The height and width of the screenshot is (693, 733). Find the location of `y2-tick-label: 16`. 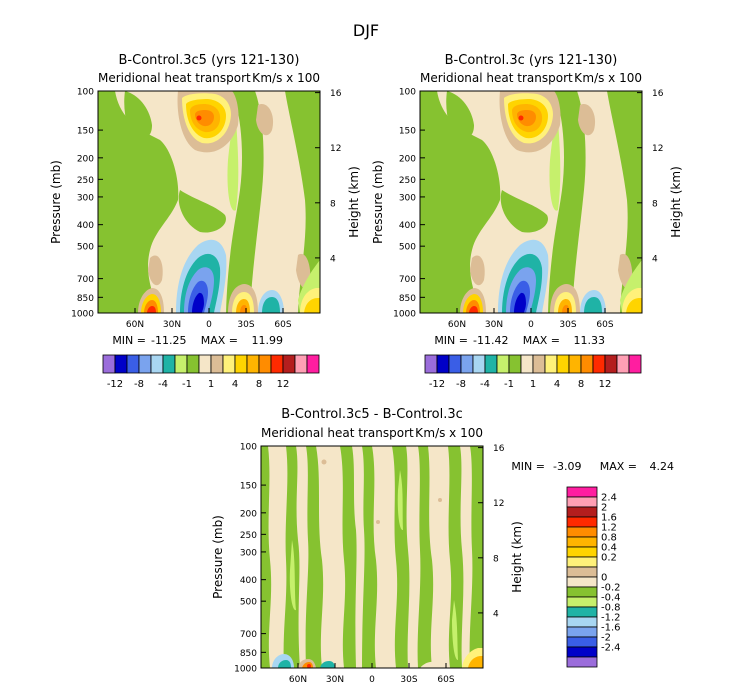

y2-tick-label: 16 is located at coordinates (336, 94).